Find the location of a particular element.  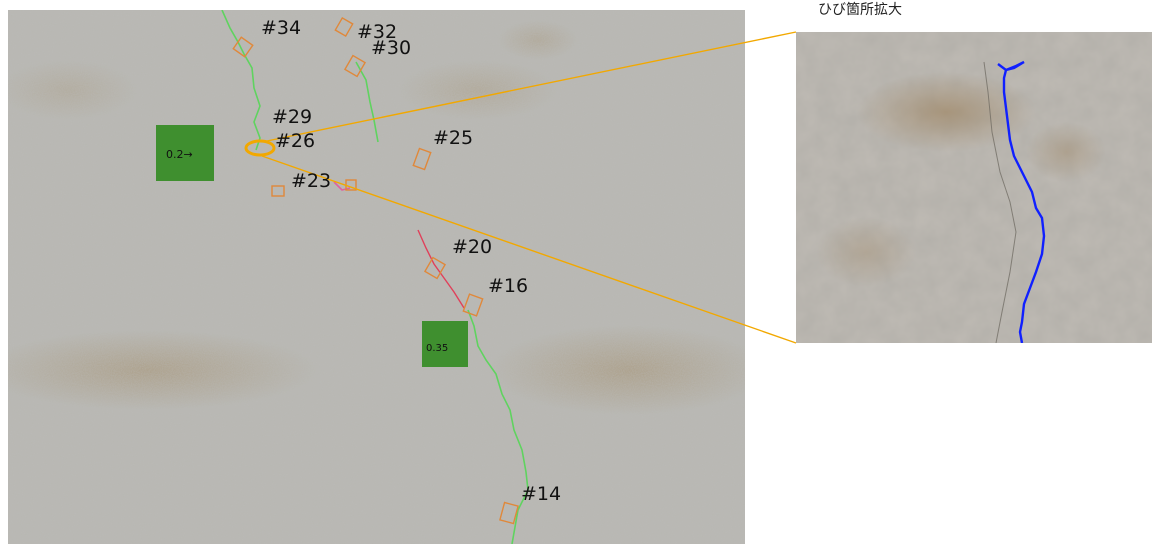

width-tag-lower: 0.35 is located at coordinates (445, 344).